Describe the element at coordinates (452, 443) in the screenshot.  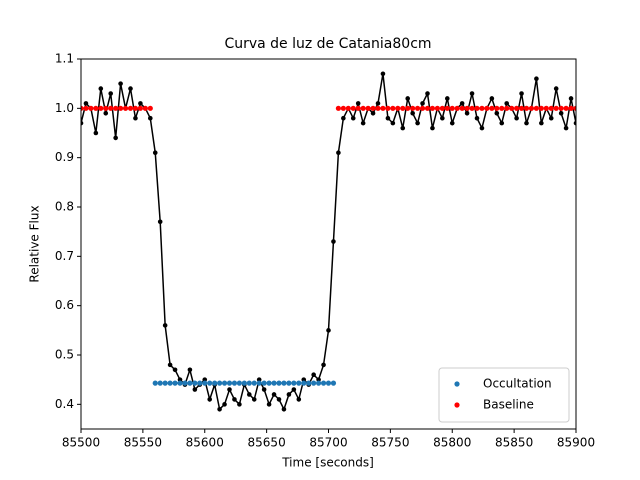
I see `x-tick-label: 85800` at that location.